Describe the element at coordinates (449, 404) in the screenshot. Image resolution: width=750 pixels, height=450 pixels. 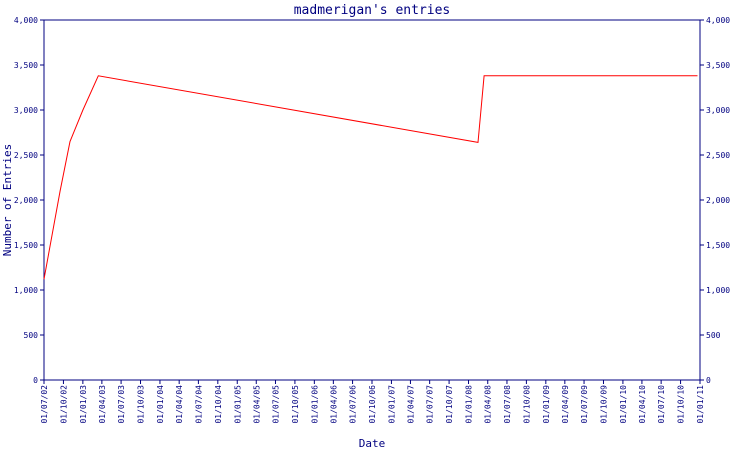
I see `x-tick-label: 01/10/07` at that location.